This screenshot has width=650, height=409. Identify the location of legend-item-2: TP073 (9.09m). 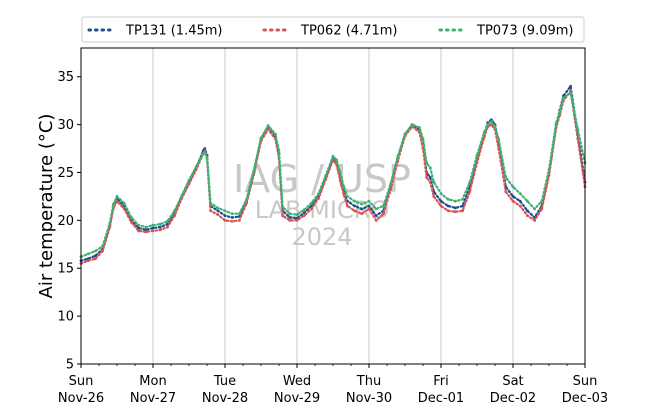
(505, 31).